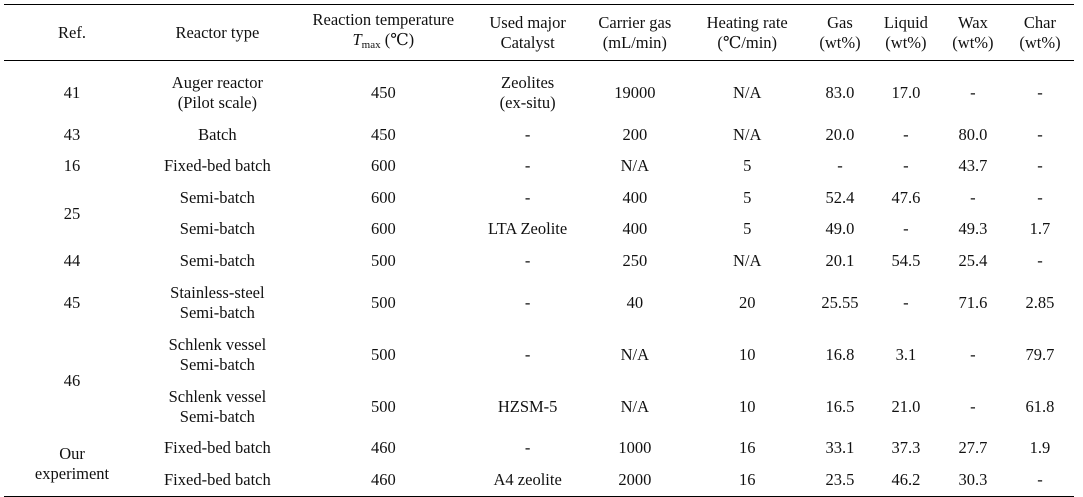  I want to click on ref-cell: 25, so click(72, 213).